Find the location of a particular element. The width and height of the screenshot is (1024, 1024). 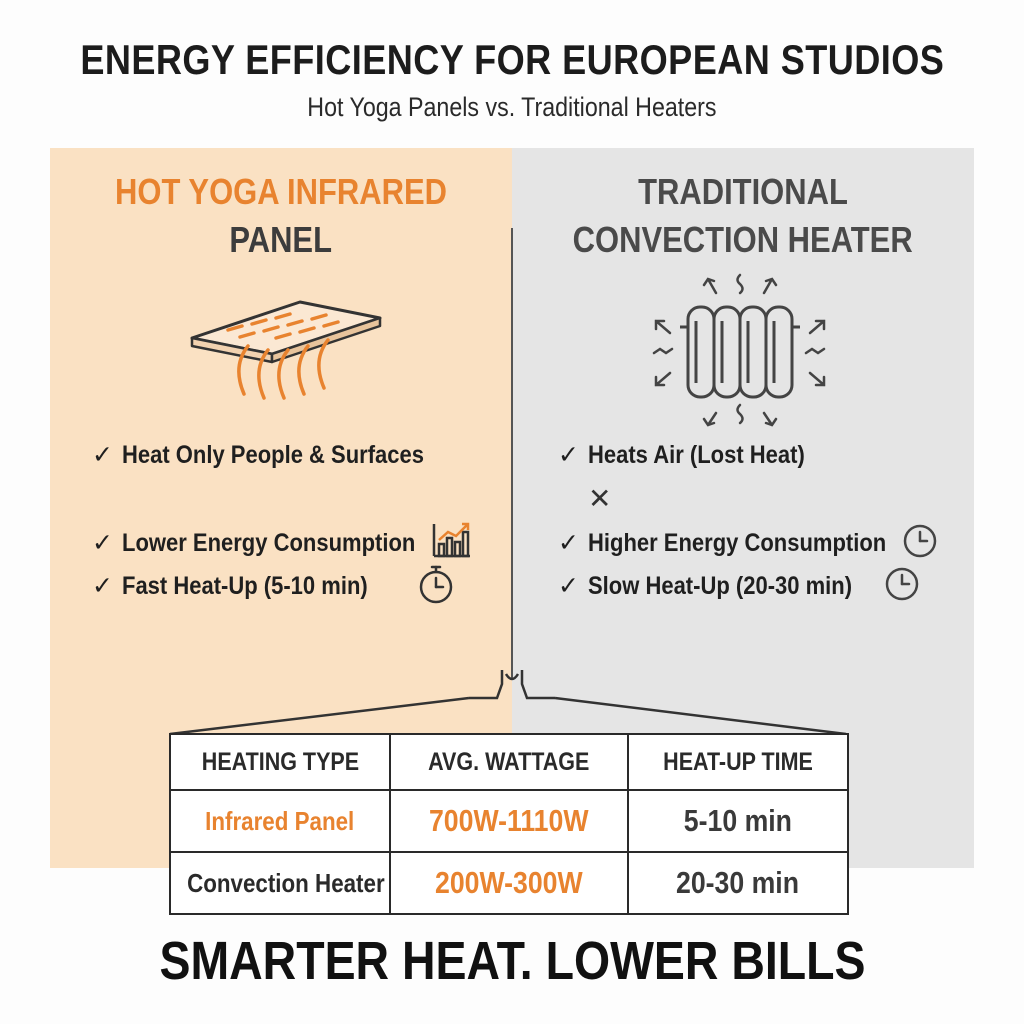

table-header-row: HEATING TYPE AVG. WATTAGE HEAT-UP TIME is located at coordinates (509, 762).